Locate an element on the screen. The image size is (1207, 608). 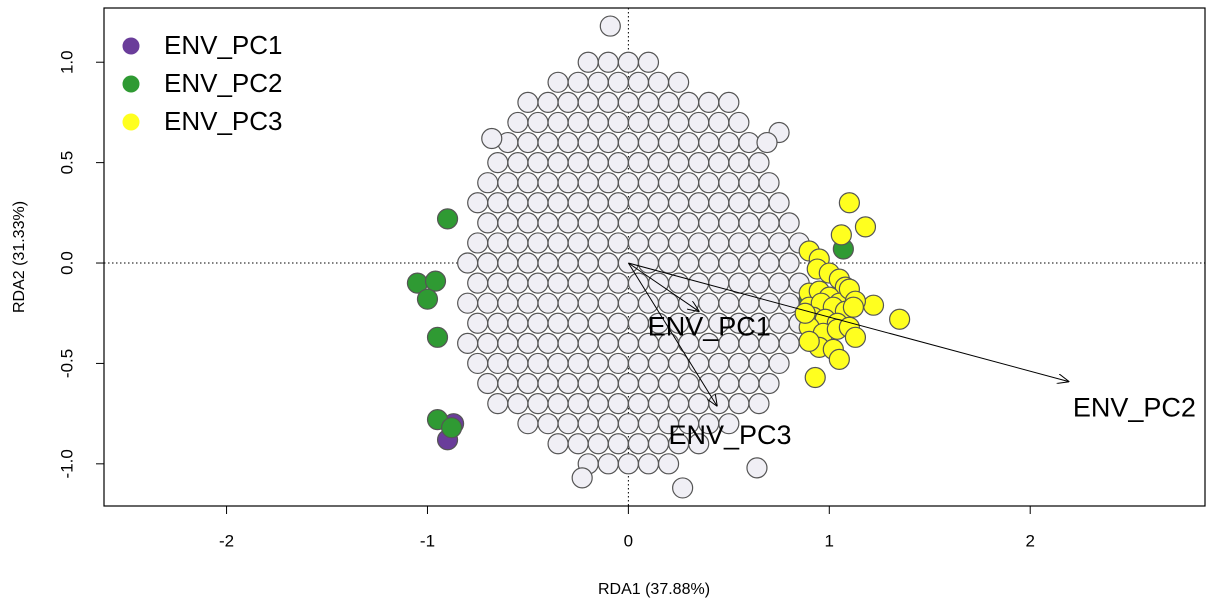
x-tick-label: -2 is located at coordinates (226, 540).